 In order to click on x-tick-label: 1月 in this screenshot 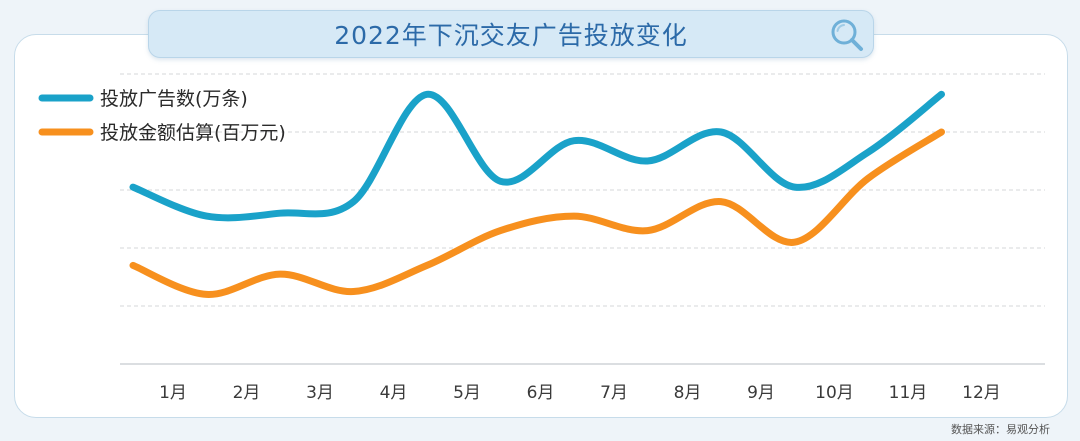, I will do `click(173, 393)`.